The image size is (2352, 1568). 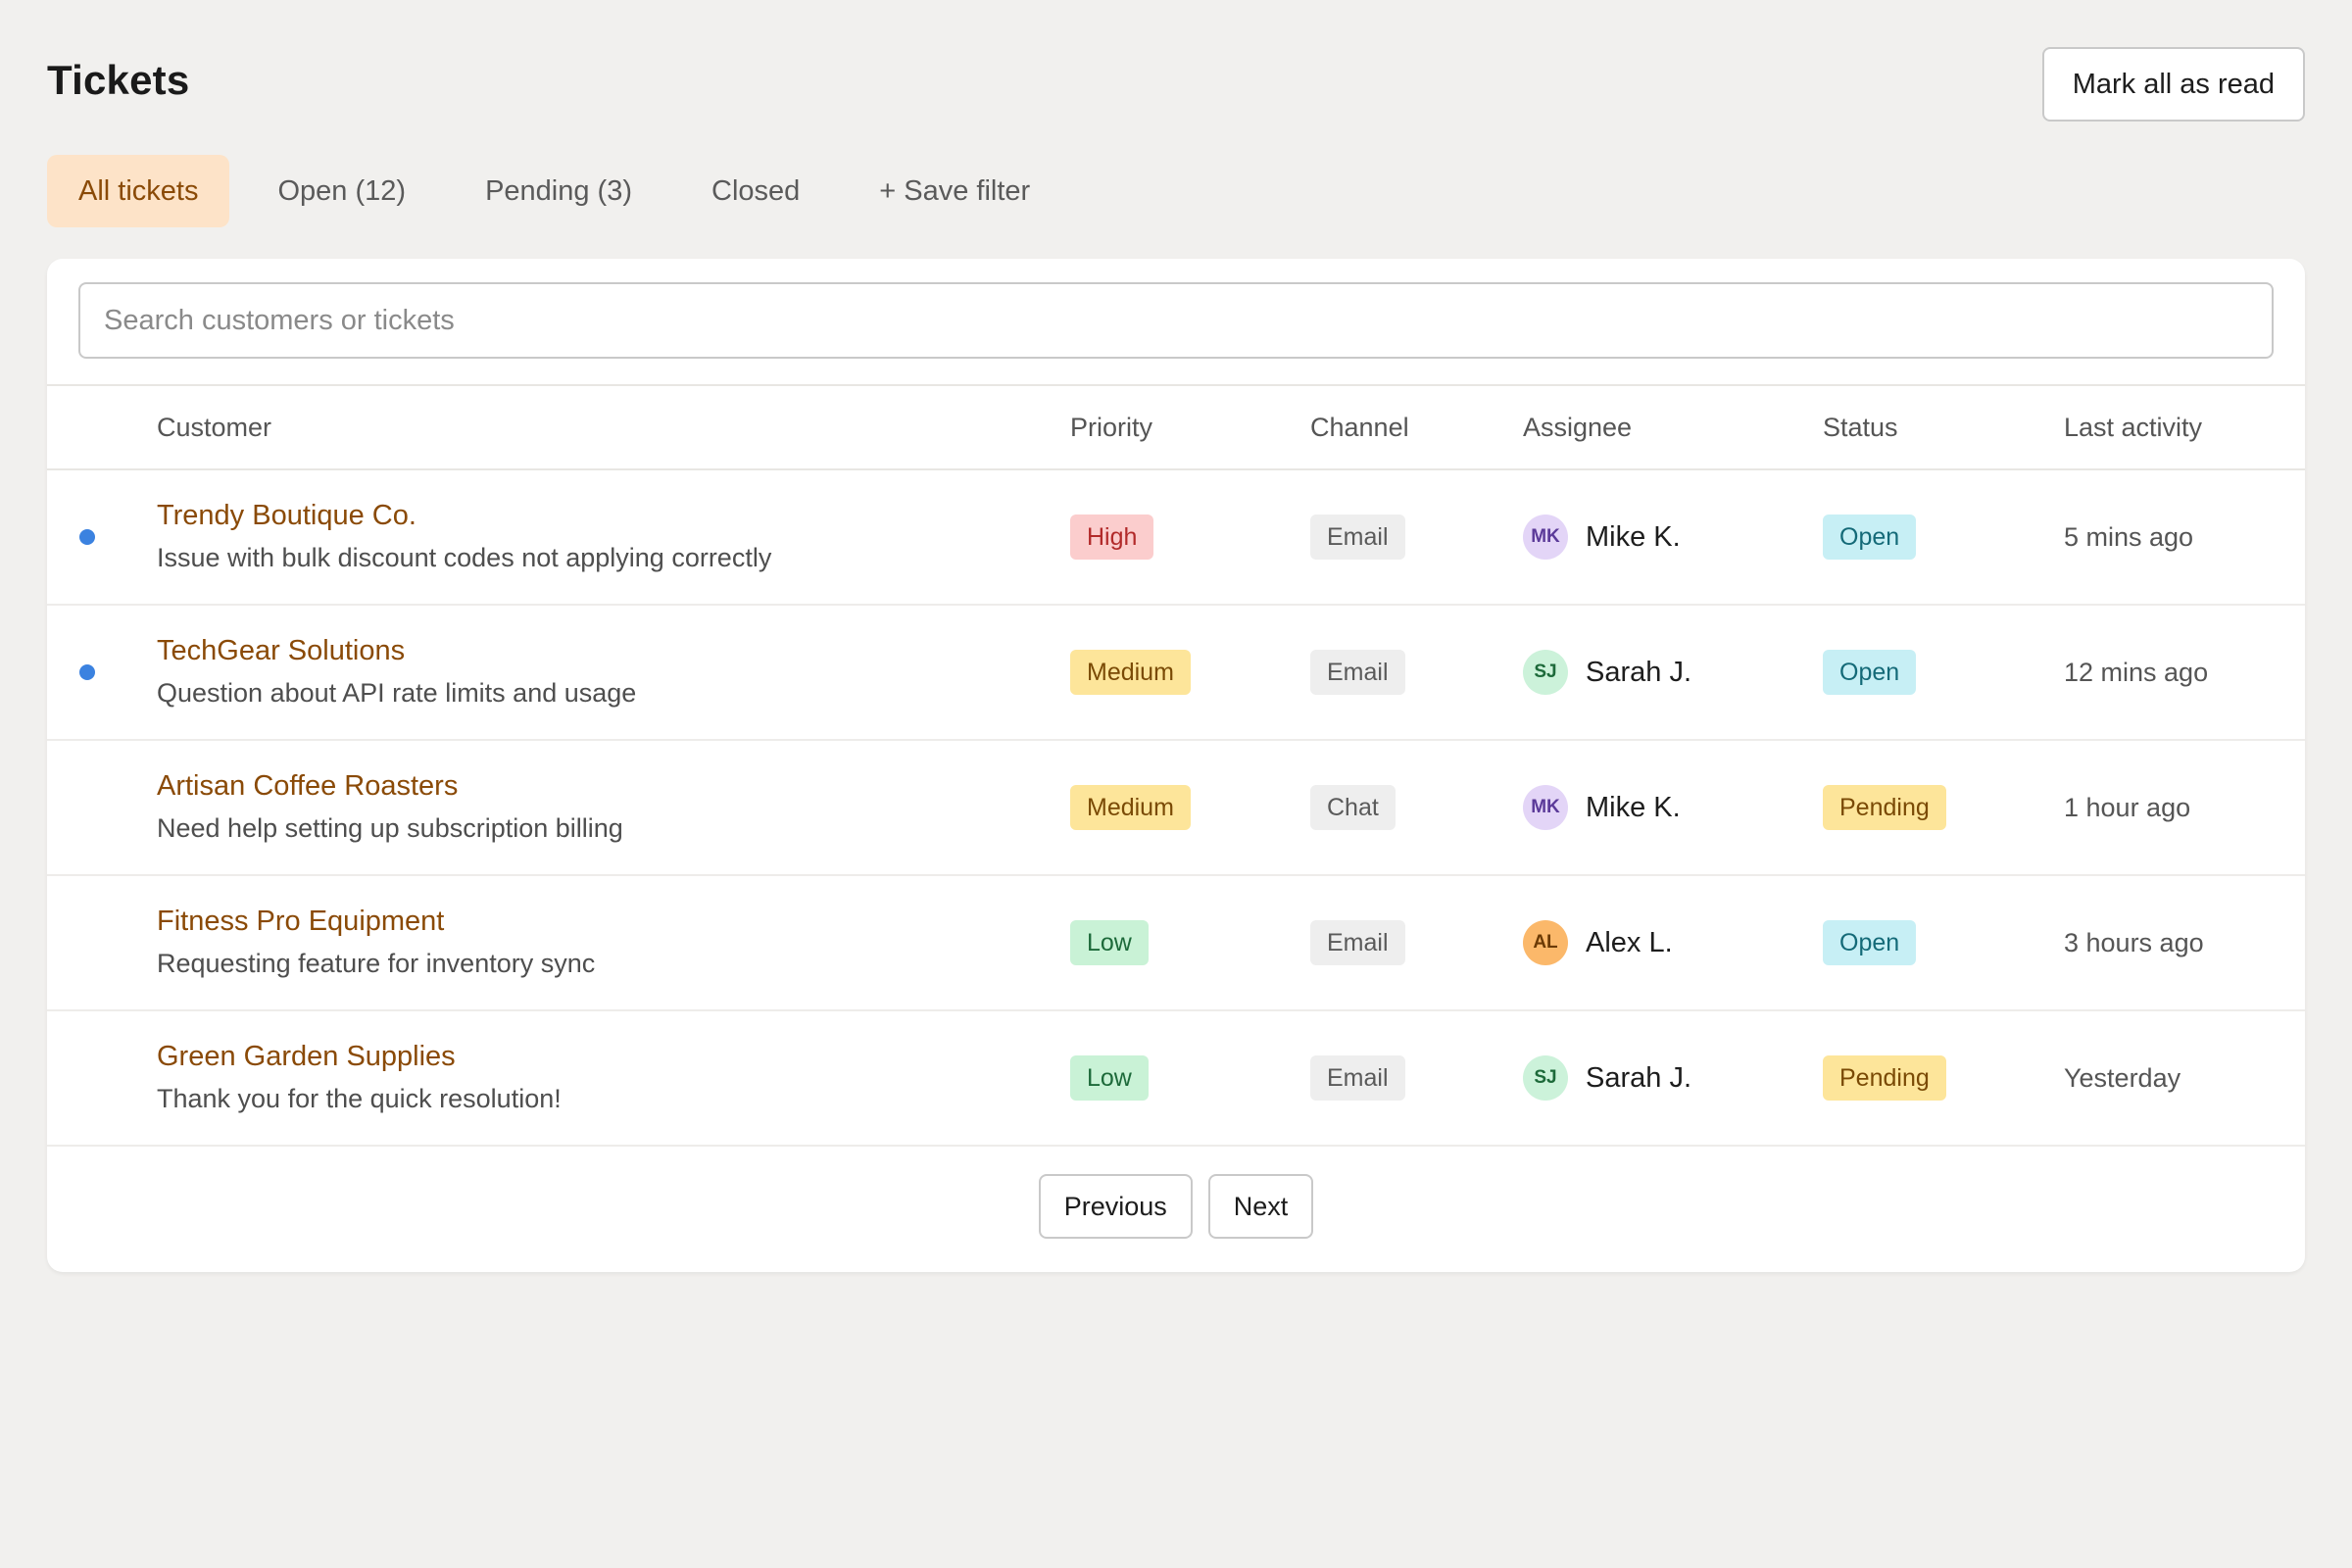 I want to click on search-input, so click(x=1176, y=320).